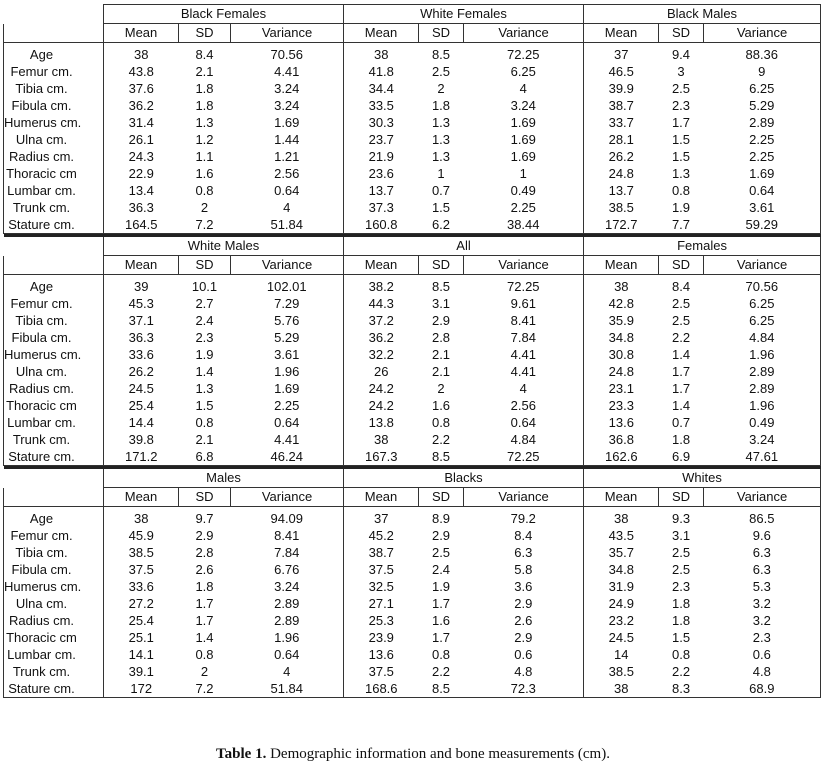 This screenshot has height=769, width=826. I want to click on header-corner-sub, so click(53, 497).